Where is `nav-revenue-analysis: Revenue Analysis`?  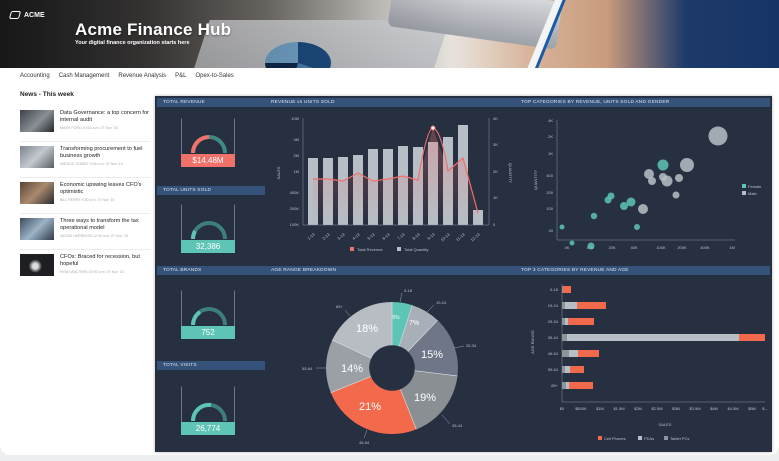
nav-revenue-analysis: Revenue Analysis is located at coordinates (142, 76).